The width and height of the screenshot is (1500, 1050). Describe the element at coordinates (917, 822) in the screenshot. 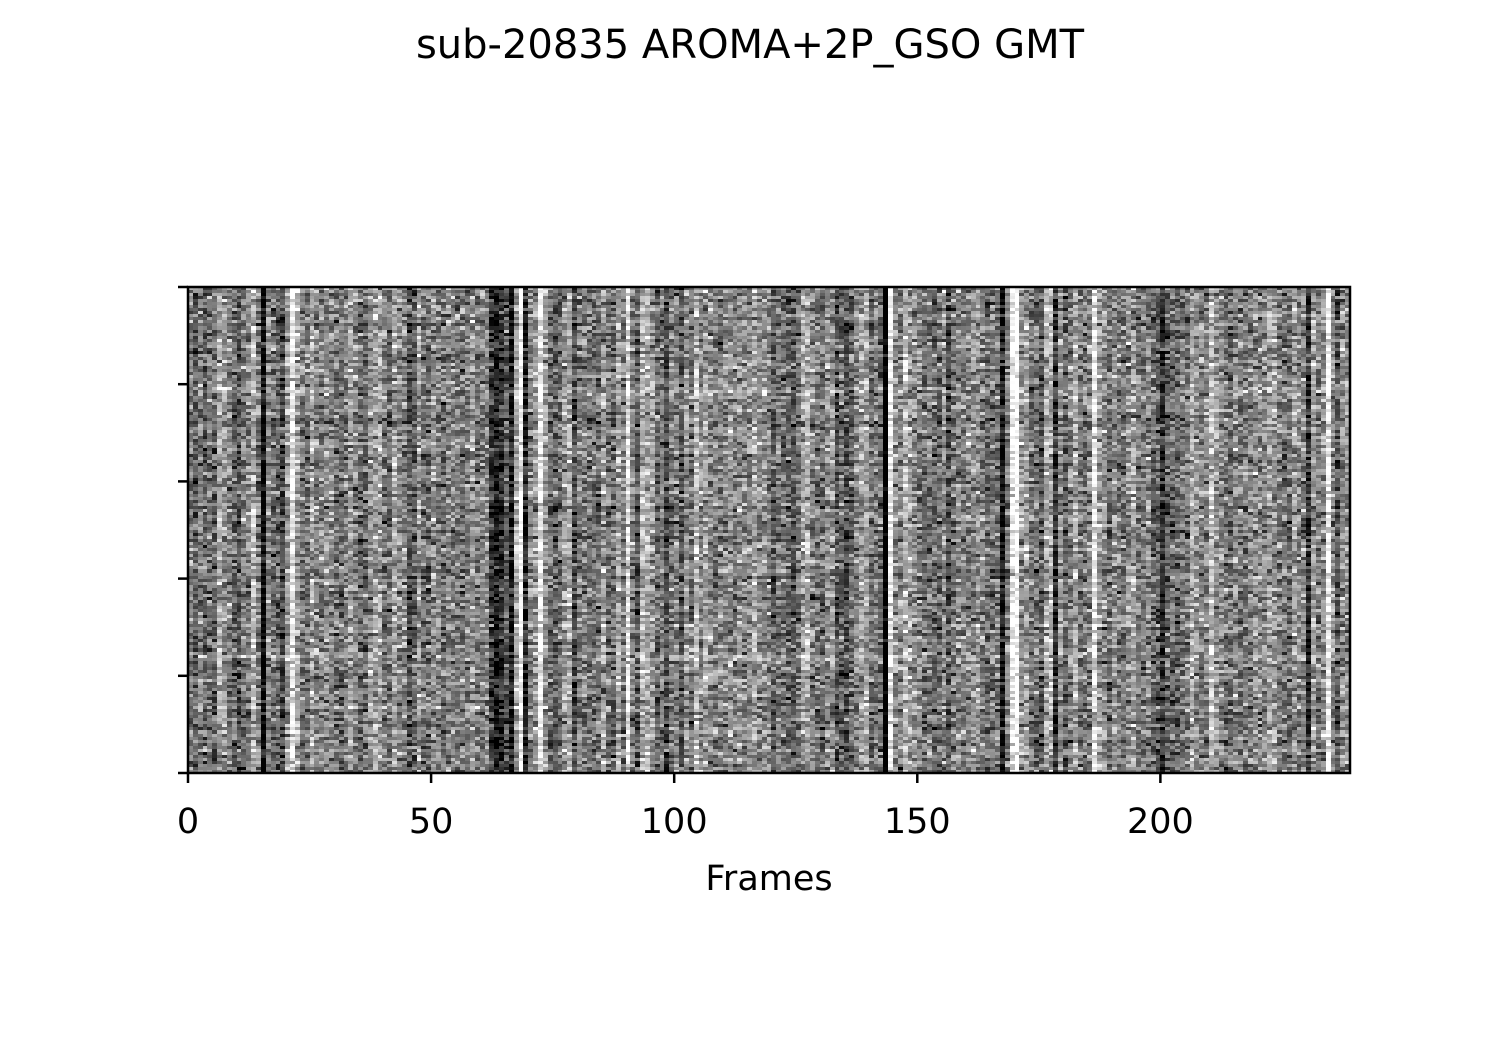

I see `x-tick-label: 150` at that location.